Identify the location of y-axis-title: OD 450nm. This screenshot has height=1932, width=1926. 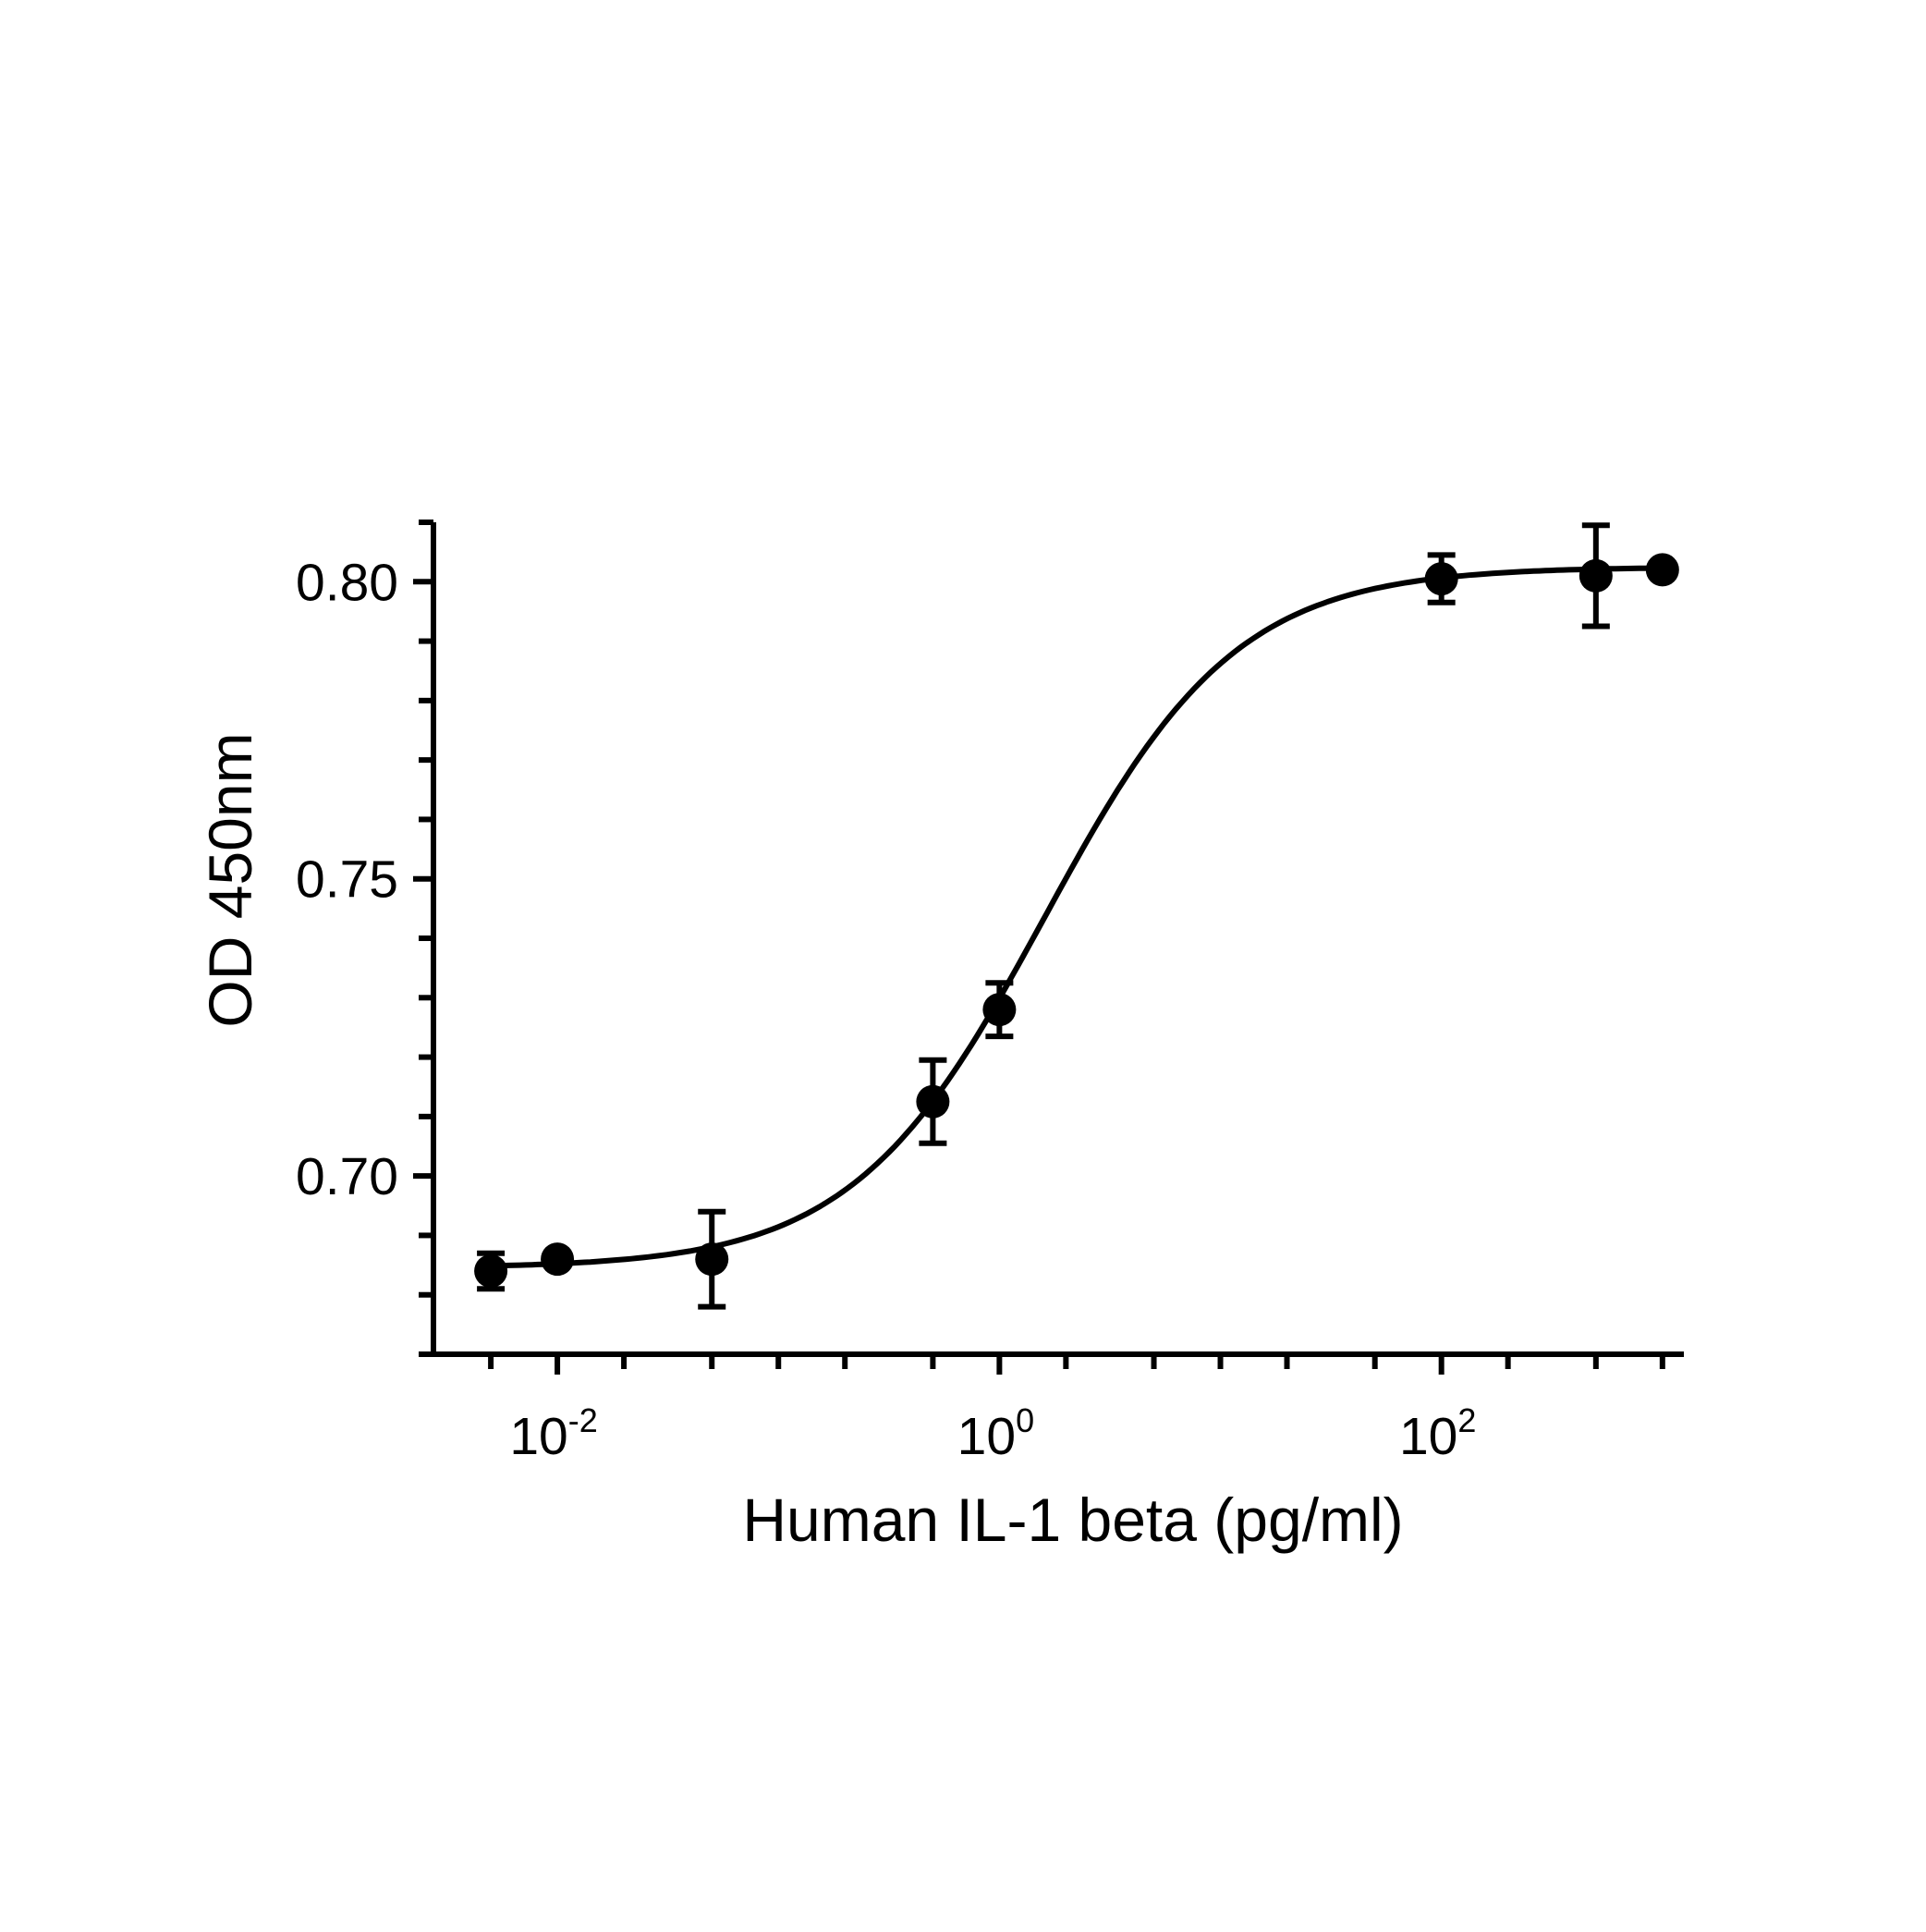
(230, 879).